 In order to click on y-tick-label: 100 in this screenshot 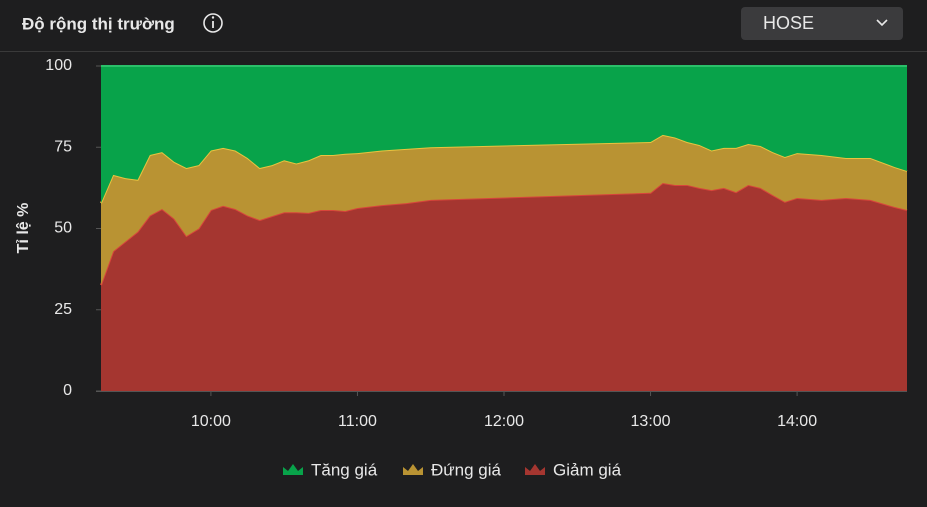, I will do `click(58, 65)`.